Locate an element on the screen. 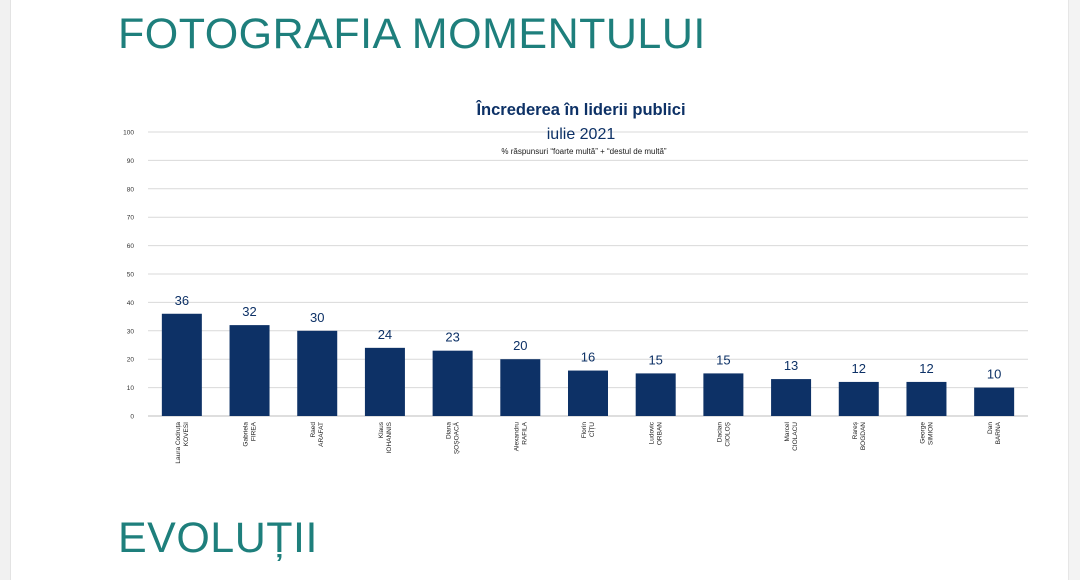 The image size is (1080, 580). category-last-name: BOGDAN is located at coordinates (863, 436).